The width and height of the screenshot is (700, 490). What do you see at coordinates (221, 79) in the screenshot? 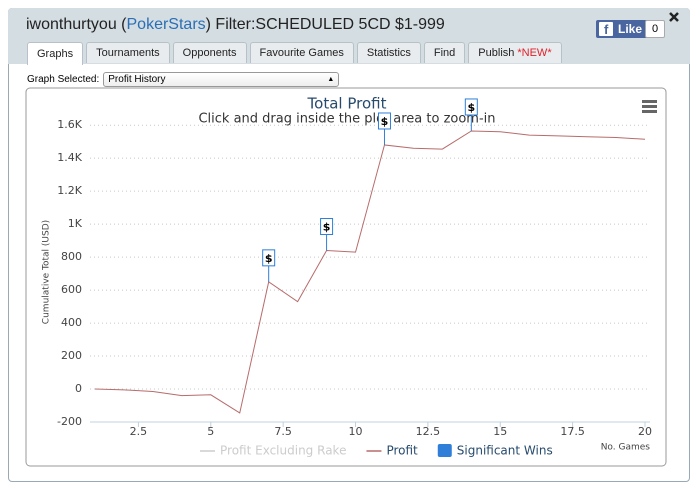
I see `graph-select: Profit History ▲︎` at bounding box center [221, 79].